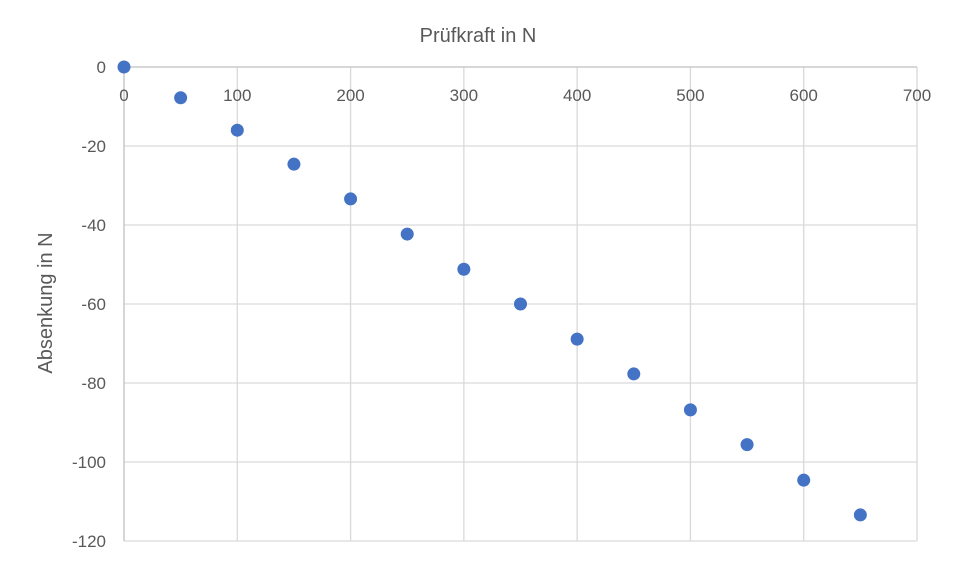 The image size is (965, 568). What do you see at coordinates (93, 146) in the screenshot?
I see `y-tick-label-1: -20` at bounding box center [93, 146].